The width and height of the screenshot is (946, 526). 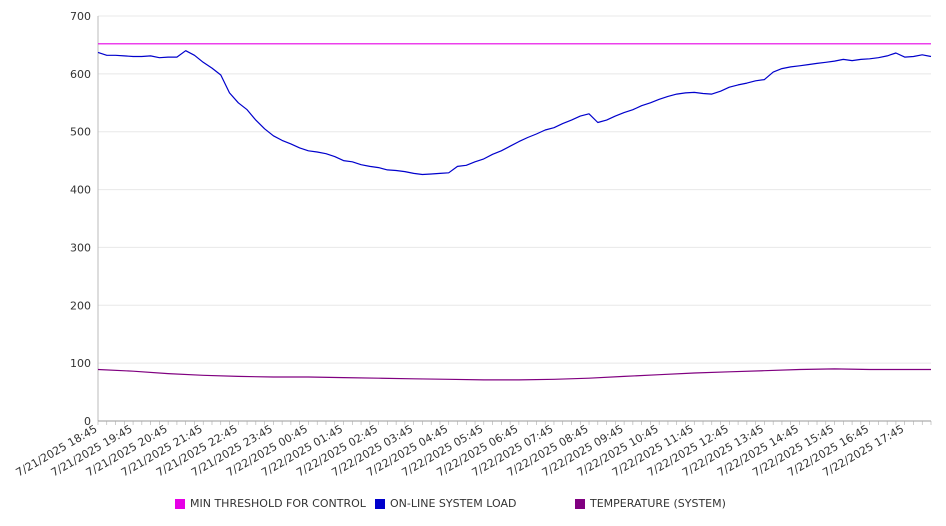 What do you see at coordinates (80, 132) in the screenshot?
I see `y-tick-label: 500` at bounding box center [80, 132].